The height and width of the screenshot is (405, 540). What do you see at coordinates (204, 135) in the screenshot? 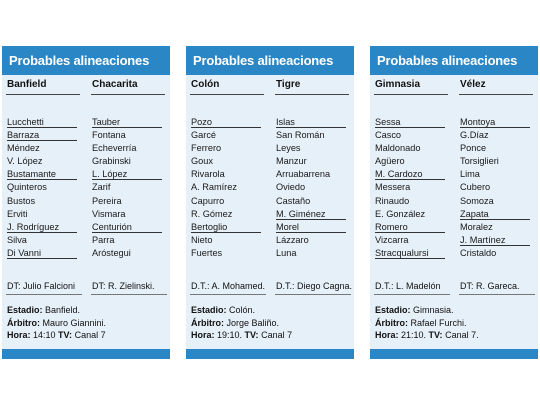
I see `player-name: Garcé` at bounding box center [204, 135].